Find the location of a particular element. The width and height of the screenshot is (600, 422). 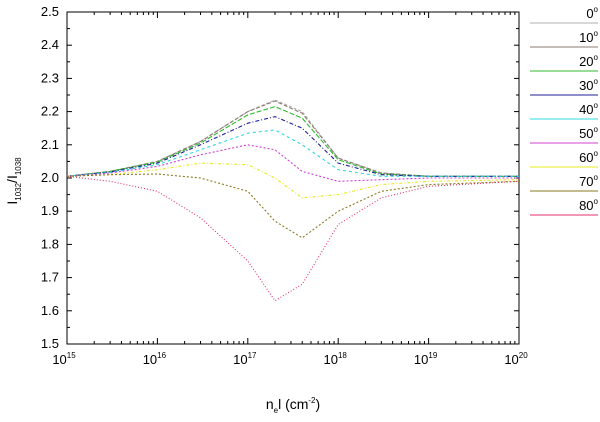

x-axis-title: nel (cm-2) is located at coordinates (293, 405).